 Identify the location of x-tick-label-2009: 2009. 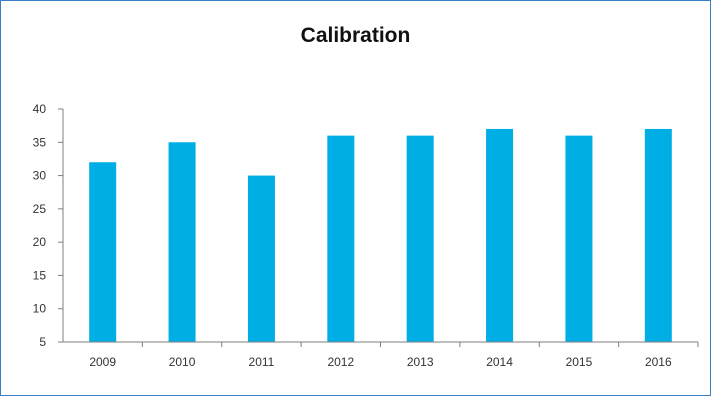
(102, 362).